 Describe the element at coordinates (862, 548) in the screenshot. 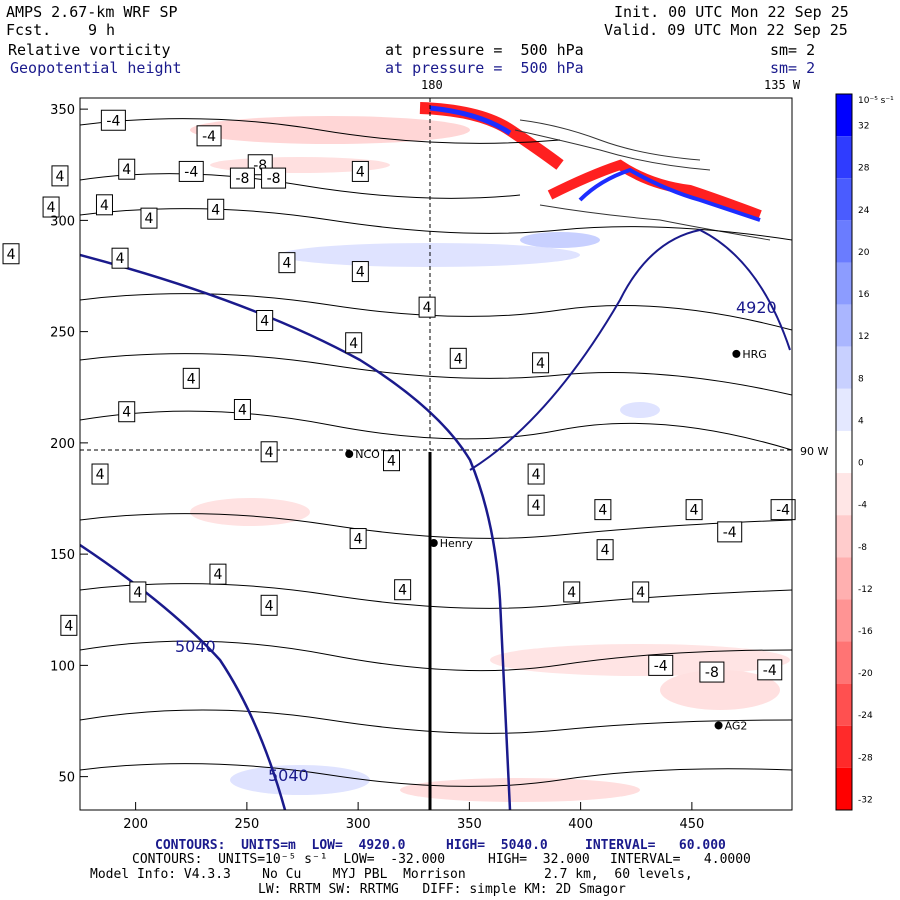

I see `colorbar-tick-label: -8` at that location.